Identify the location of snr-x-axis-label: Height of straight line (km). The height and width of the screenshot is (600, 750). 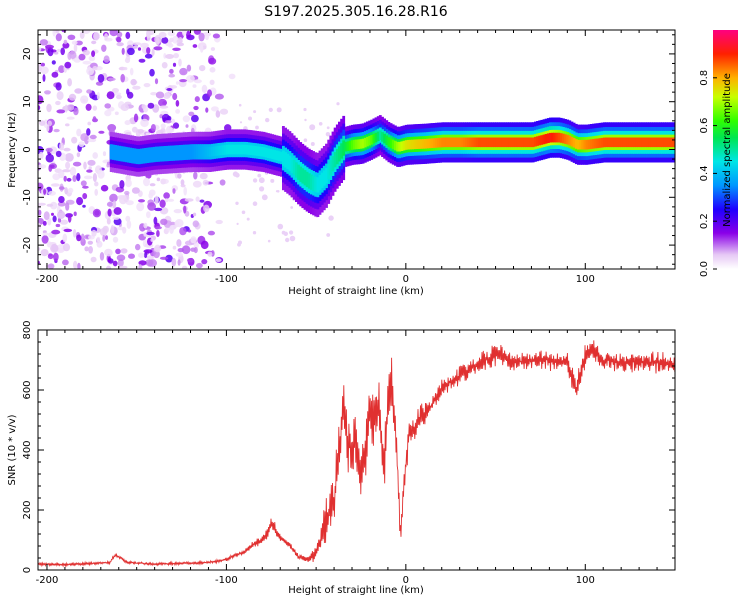
(356, 590).